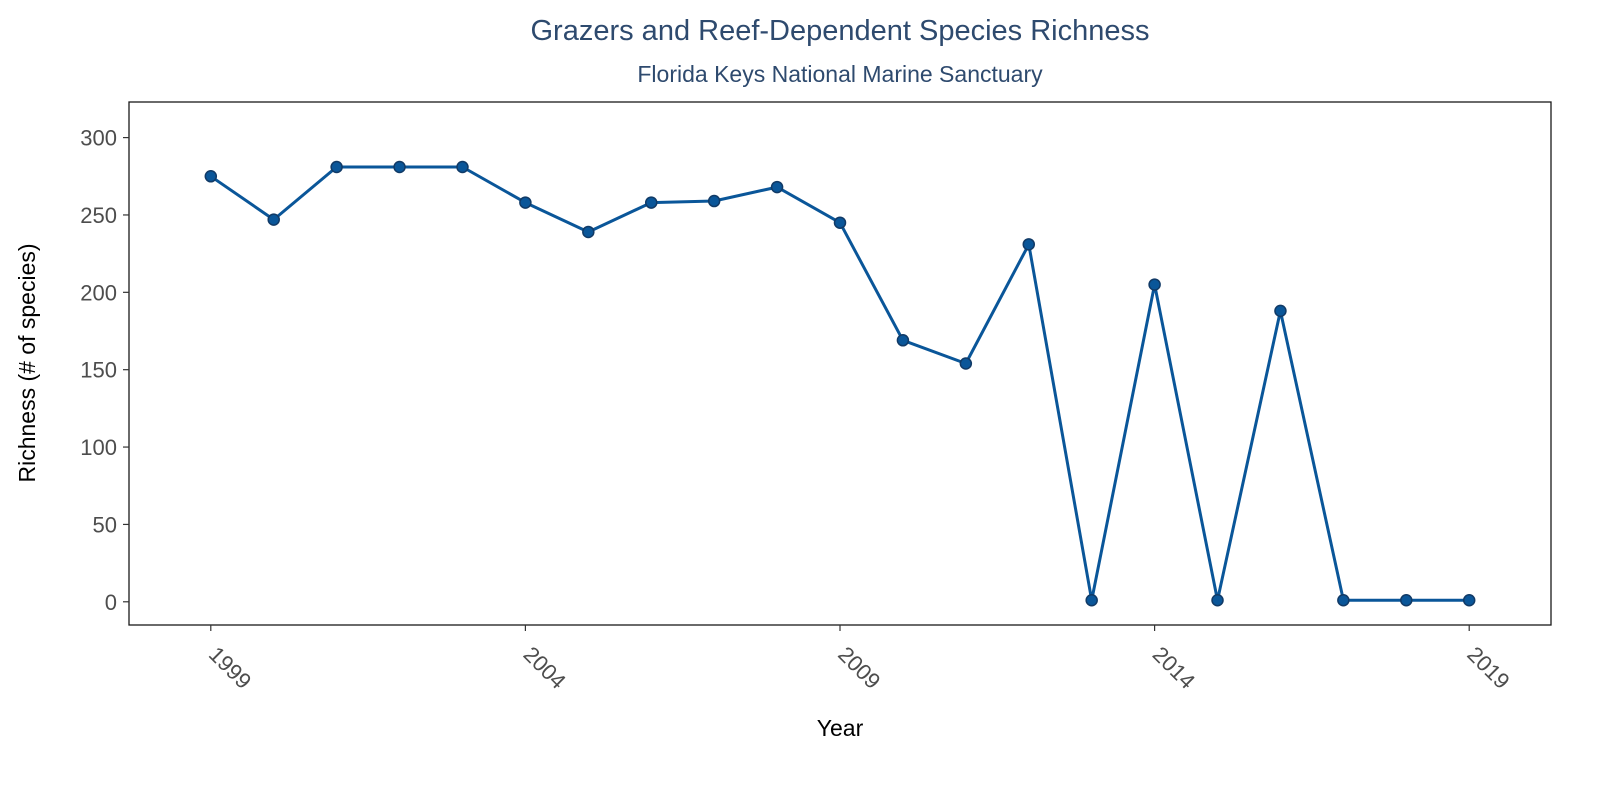  I want to click on y-tick-label: 50, so click(105, 524).